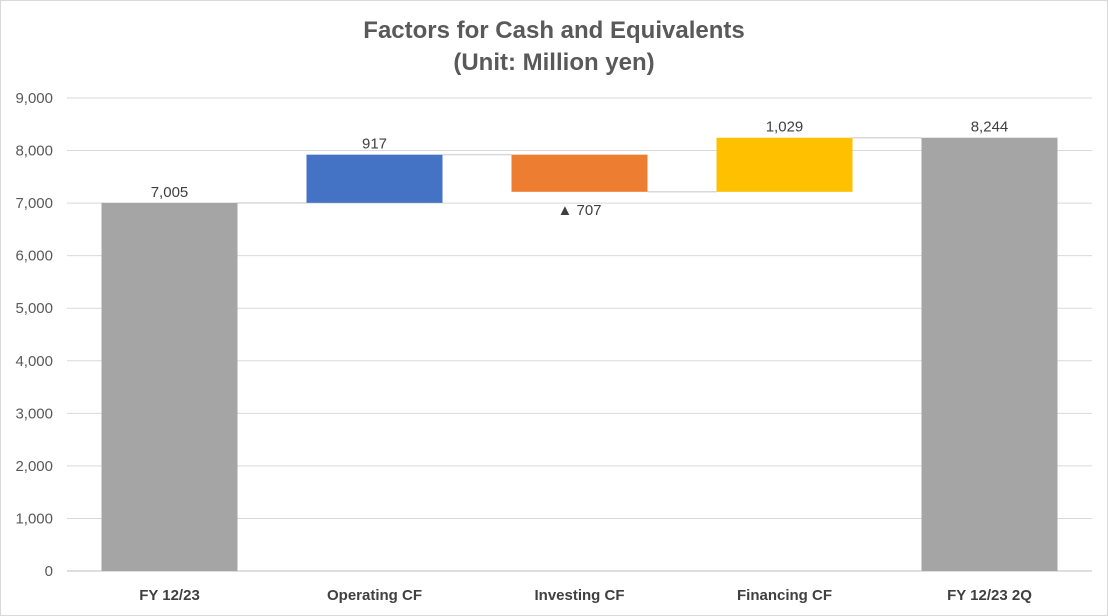  I want to click on y-tick-label: 8,000, so click(34, 151).